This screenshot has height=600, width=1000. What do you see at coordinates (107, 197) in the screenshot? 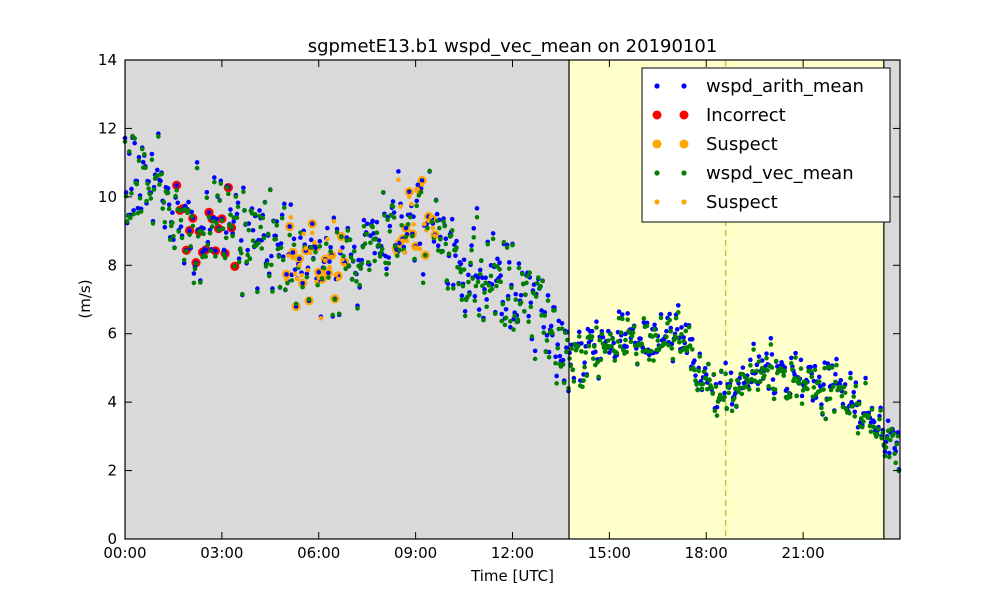
I see `y-tick-label: 10` at bounding box center [107, 197].